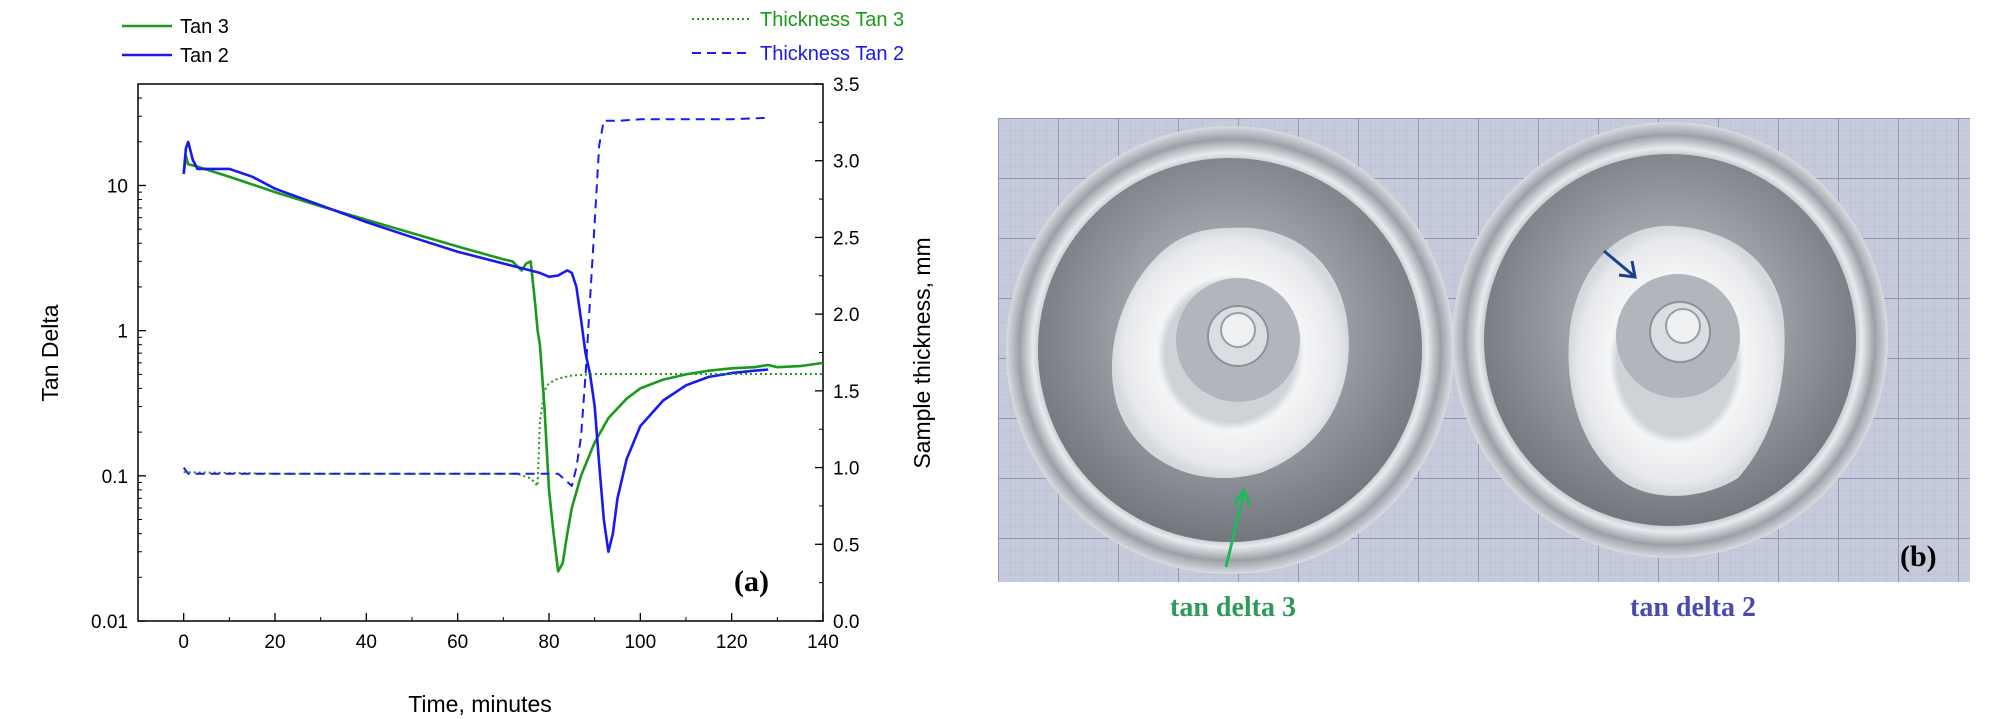 This screenshot has width=2000, height=719. I want to click on y-right-tick-label: 0.0, so click(846, 622).